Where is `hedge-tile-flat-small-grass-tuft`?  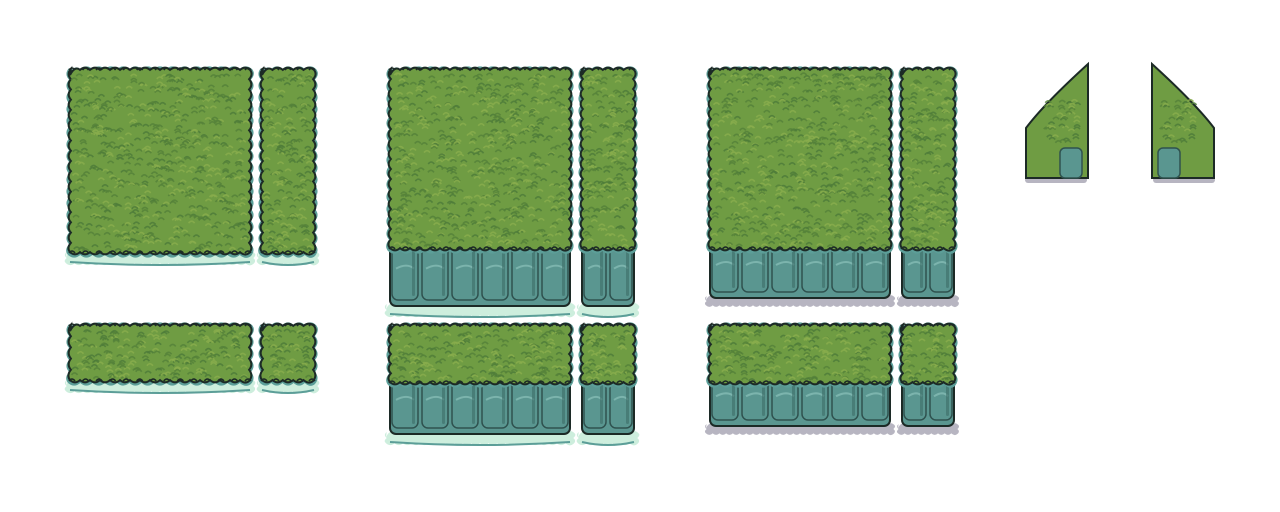
hedge-tile-flat-small-grass-tuft is located at coordinates (302, 333).